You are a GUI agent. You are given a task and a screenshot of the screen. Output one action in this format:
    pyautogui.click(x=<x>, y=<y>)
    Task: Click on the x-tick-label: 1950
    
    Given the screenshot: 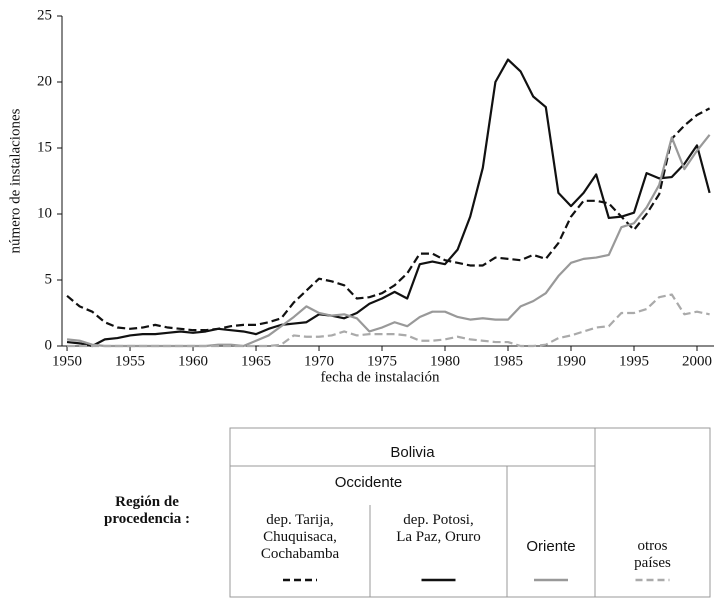 What is the action you would take?
    pyautogui.click(x=67, y=361)
    